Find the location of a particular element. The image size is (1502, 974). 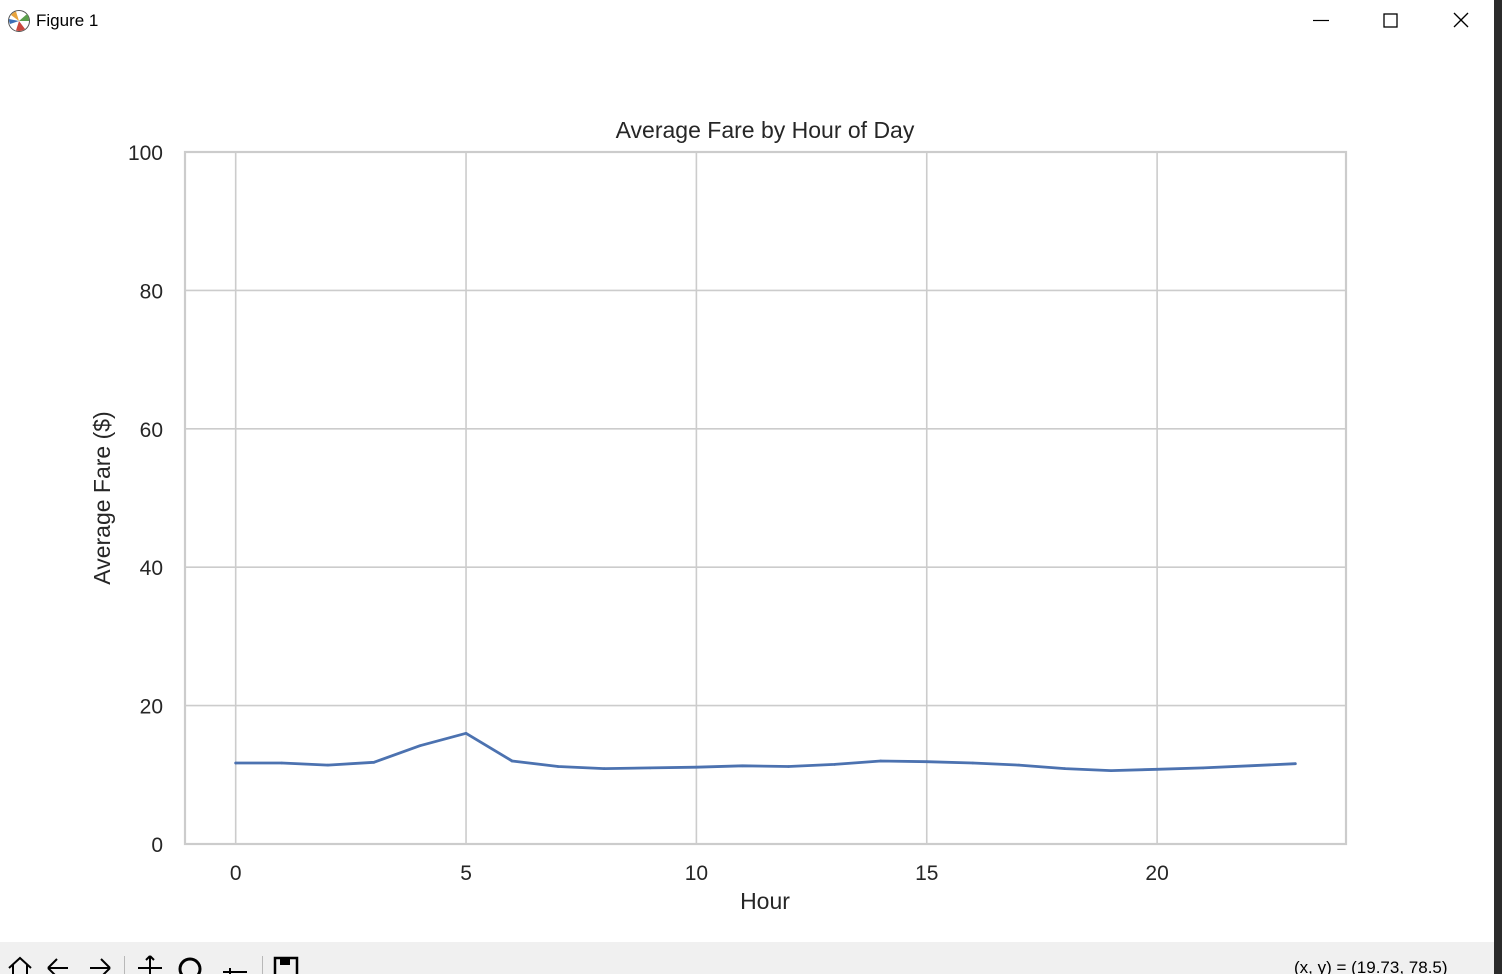

back-button is located at coordinates (58, 964).